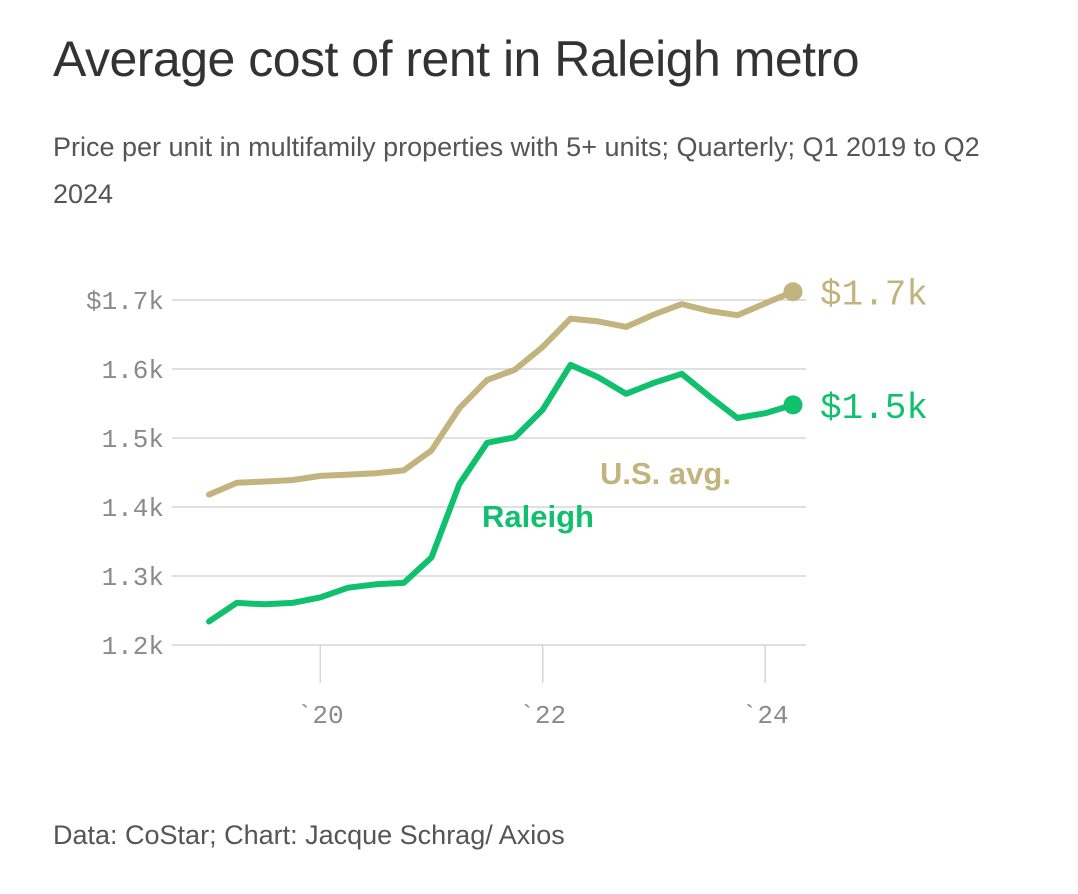 This screenshot has height=894, width=1078. Describe the element at coordinates (538, 516) in the screenshot. I see `raleigh-series-label: Raleigh` at that location.